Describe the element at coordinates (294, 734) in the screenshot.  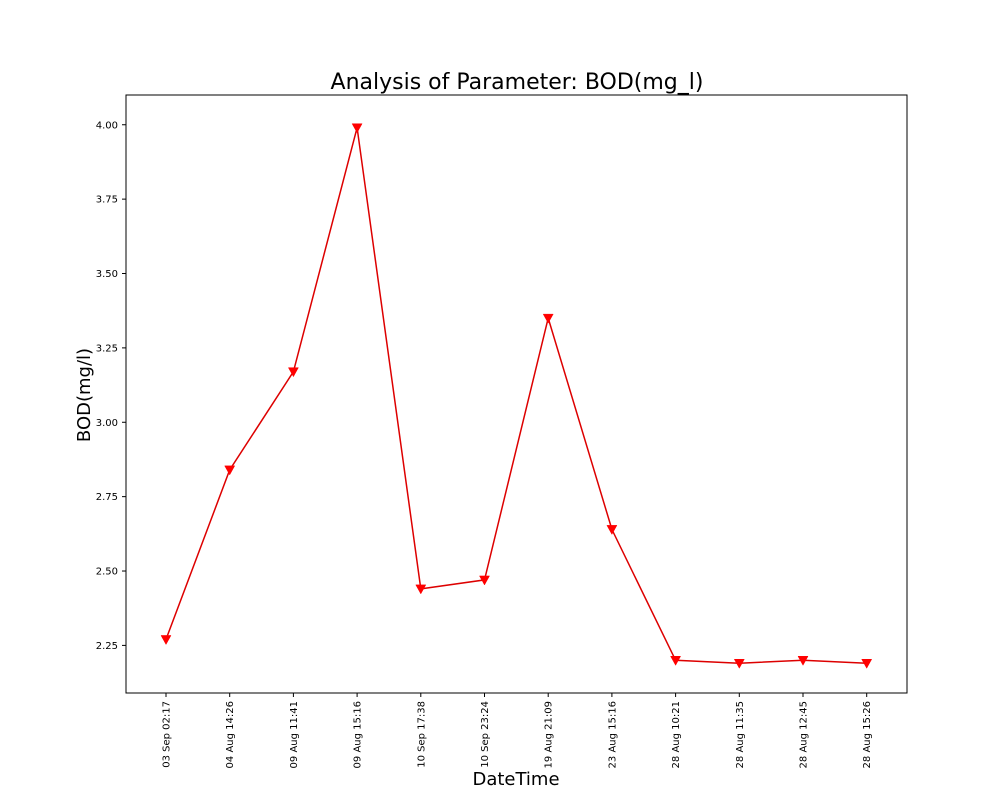
I see `x-tick-label: 09 Aug 11:41` at that location.